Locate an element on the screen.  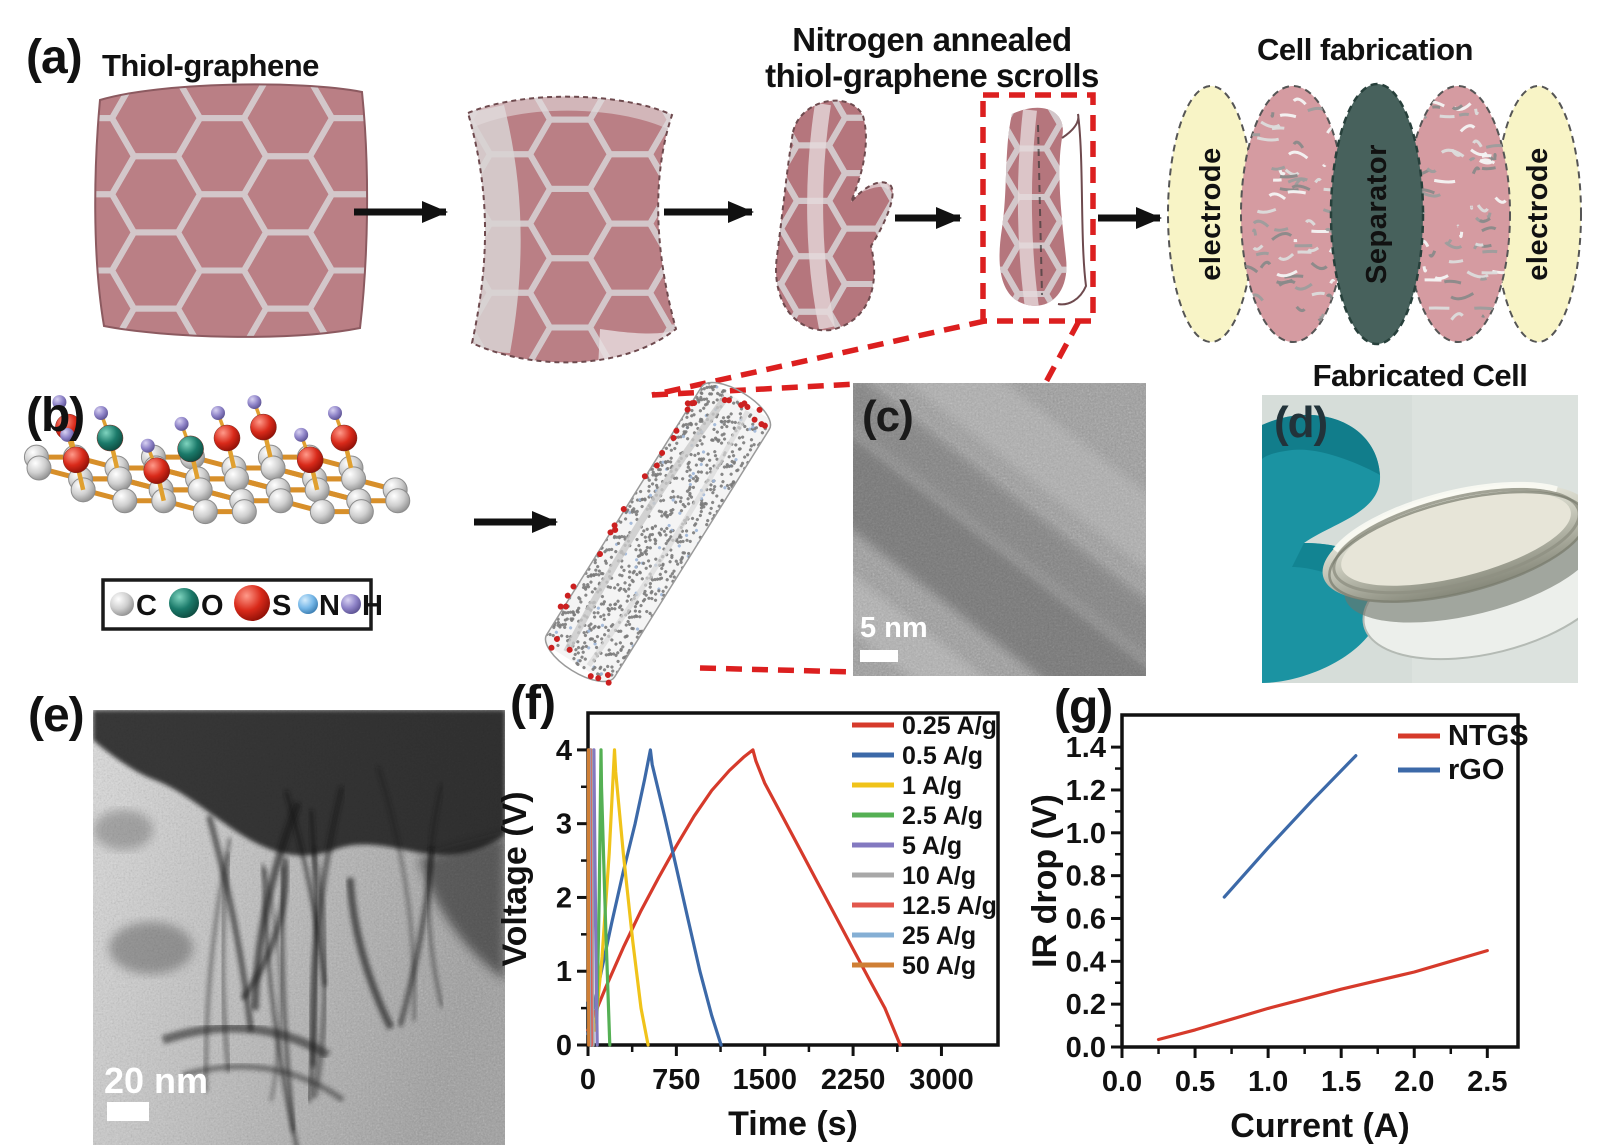
atom-symbol-s: S is located at coordinates (281, 606).